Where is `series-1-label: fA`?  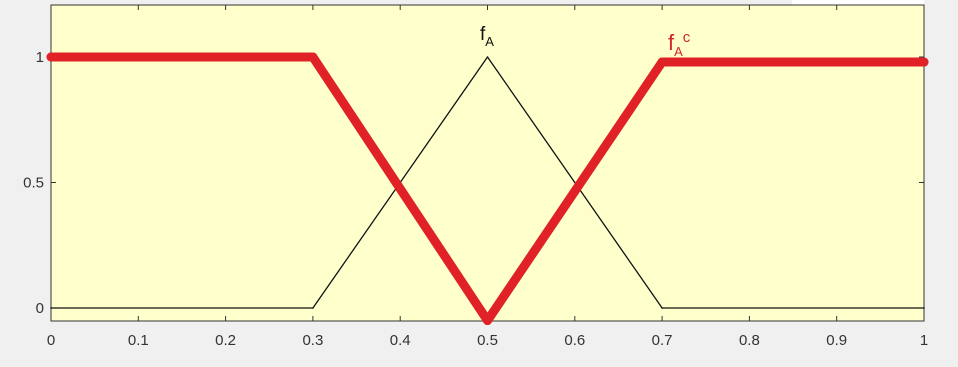
series-1-label: fA is located at coordinates (487, 36).